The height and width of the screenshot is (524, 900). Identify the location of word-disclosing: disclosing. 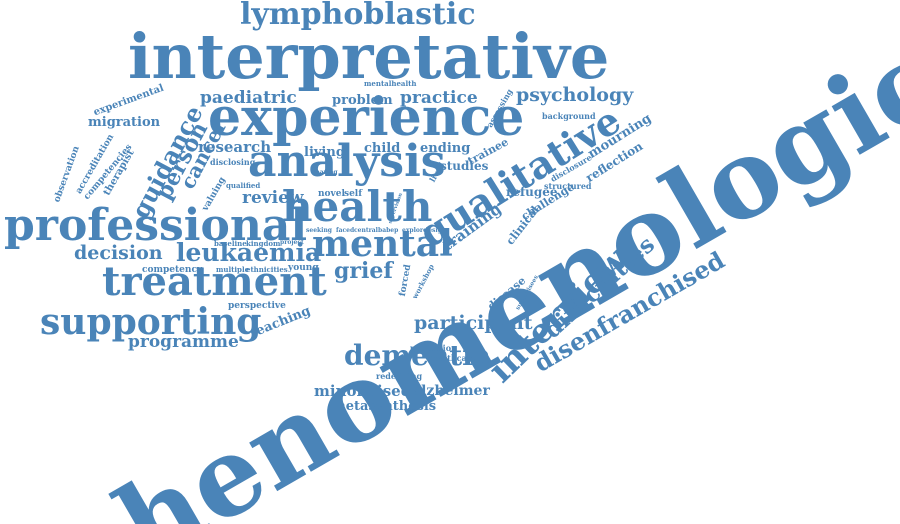
(233, 162).